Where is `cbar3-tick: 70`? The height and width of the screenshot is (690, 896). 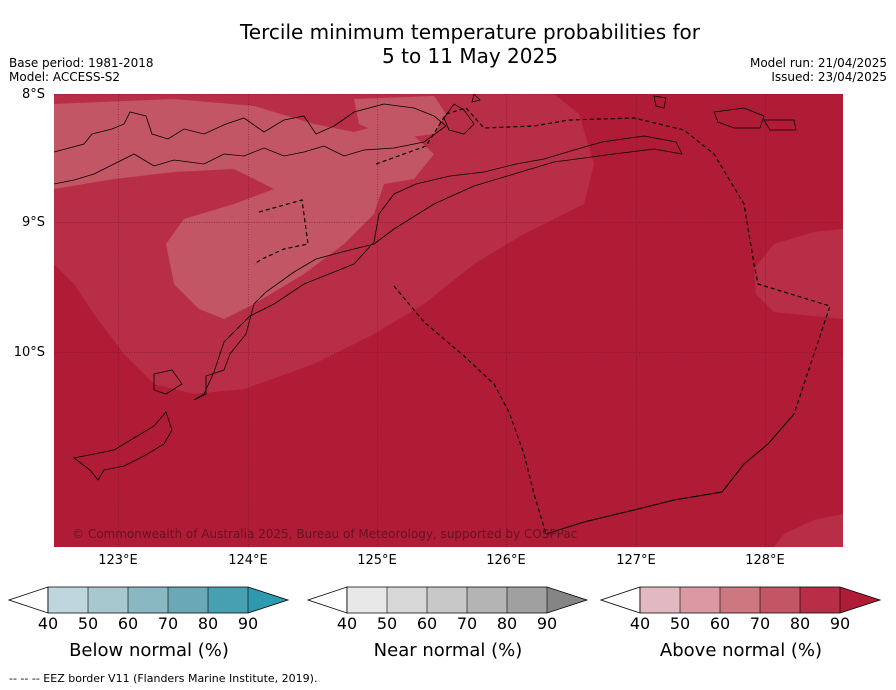 cbar3-tick: 70 is located at coordinates (760, 623).